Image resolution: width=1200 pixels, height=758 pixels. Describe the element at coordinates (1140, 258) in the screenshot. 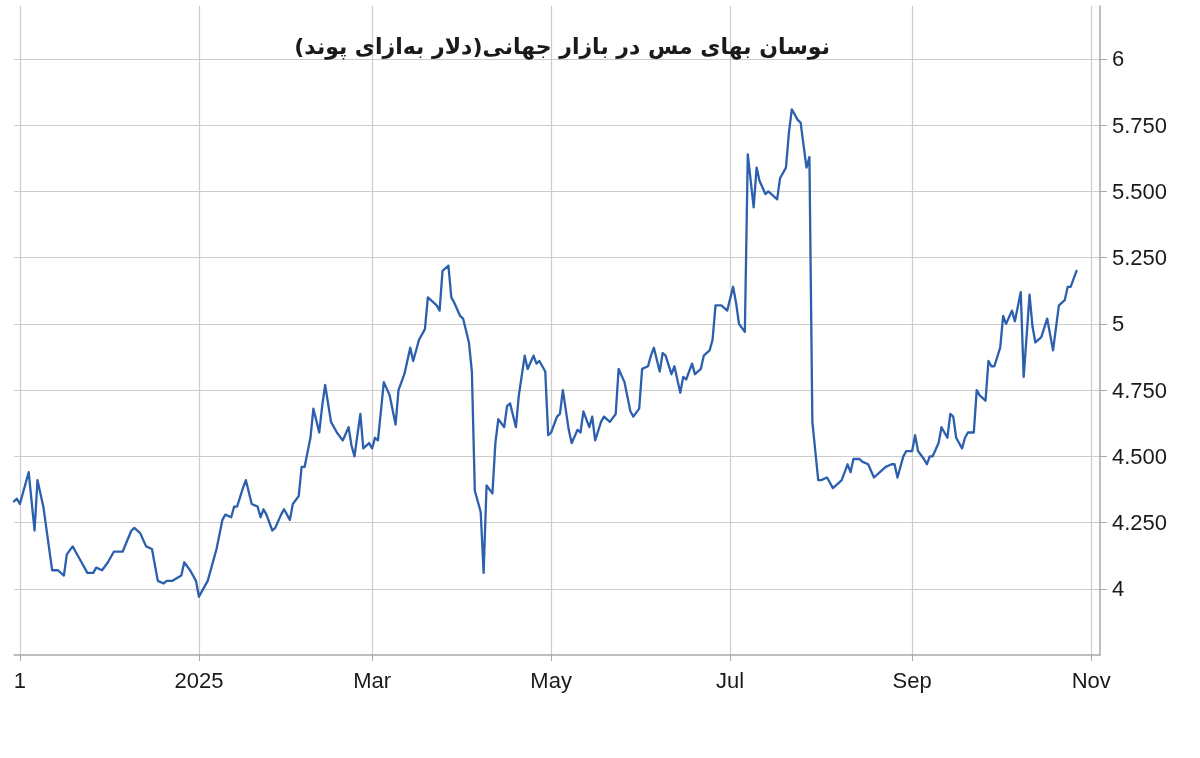

I see `y-tick-label: 5.250` at that location.